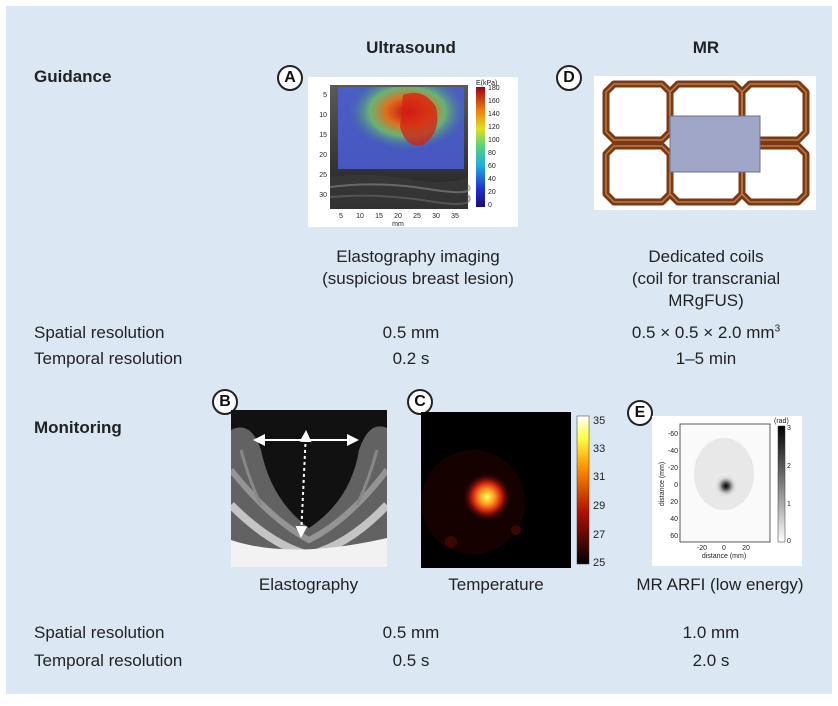 The width and height of the screenshot is (838, 706). Describe the element at coordinates (724, 548) in the screenshot. I see `e-x-tick: 0` at that location.